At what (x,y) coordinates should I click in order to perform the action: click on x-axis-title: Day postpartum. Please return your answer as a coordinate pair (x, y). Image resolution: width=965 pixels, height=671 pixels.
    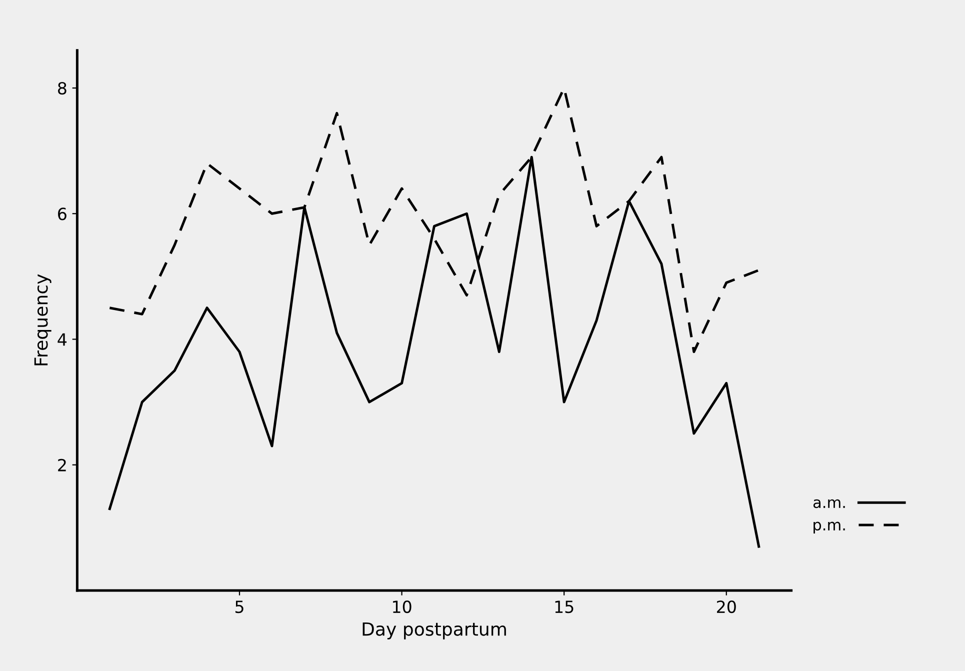
    Looking at the image, I should click on (434, 631).